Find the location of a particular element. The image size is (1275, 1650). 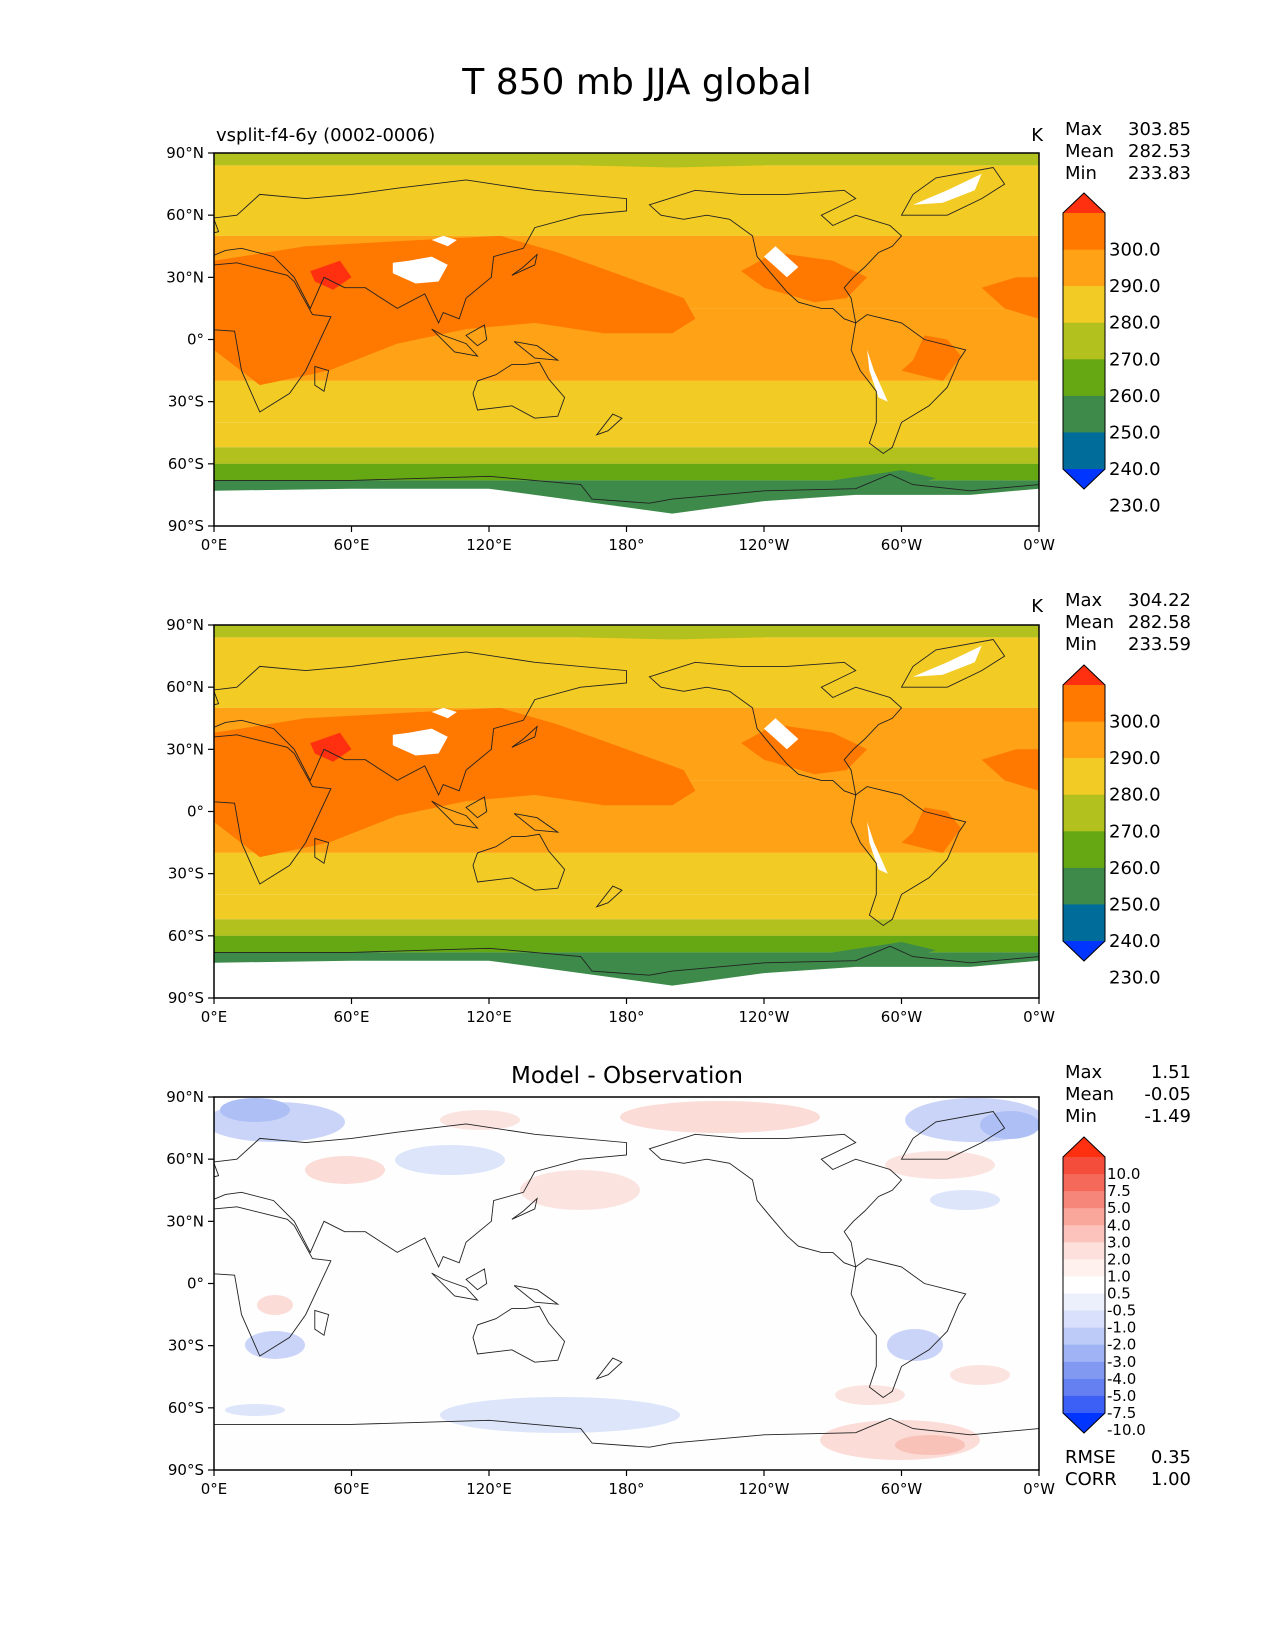

x-tick-label: 120°E is located at coordinates (489, 545).